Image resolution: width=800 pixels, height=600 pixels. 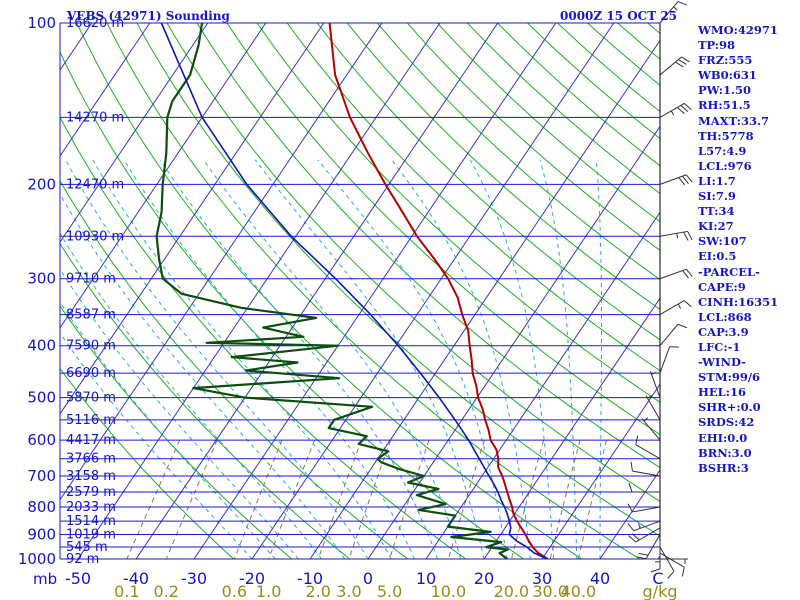 What do you see at coordinates (722, 286) in the screenshot?
I see `index-item: CAPE:9` at bounding box center [722, 286].